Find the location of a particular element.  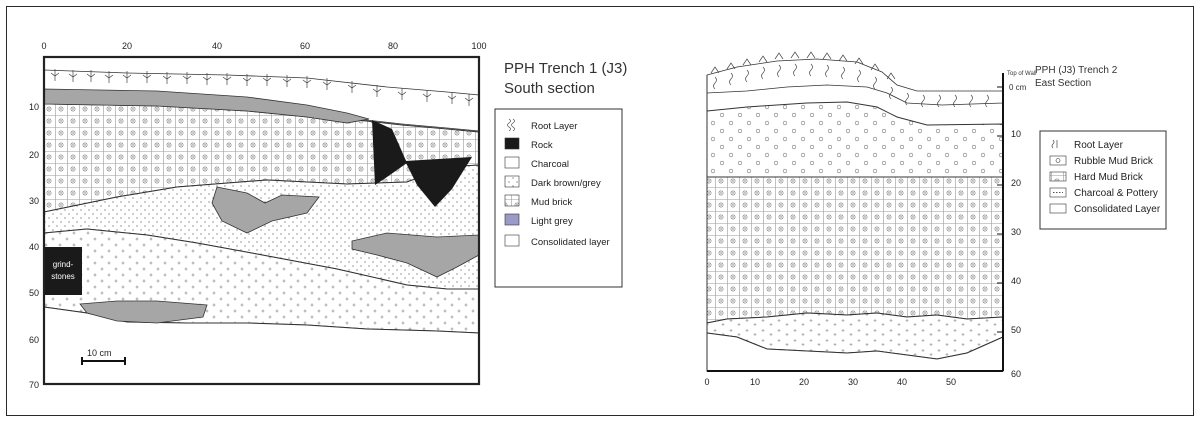

scale-bar is located at coordinates (103, 361).